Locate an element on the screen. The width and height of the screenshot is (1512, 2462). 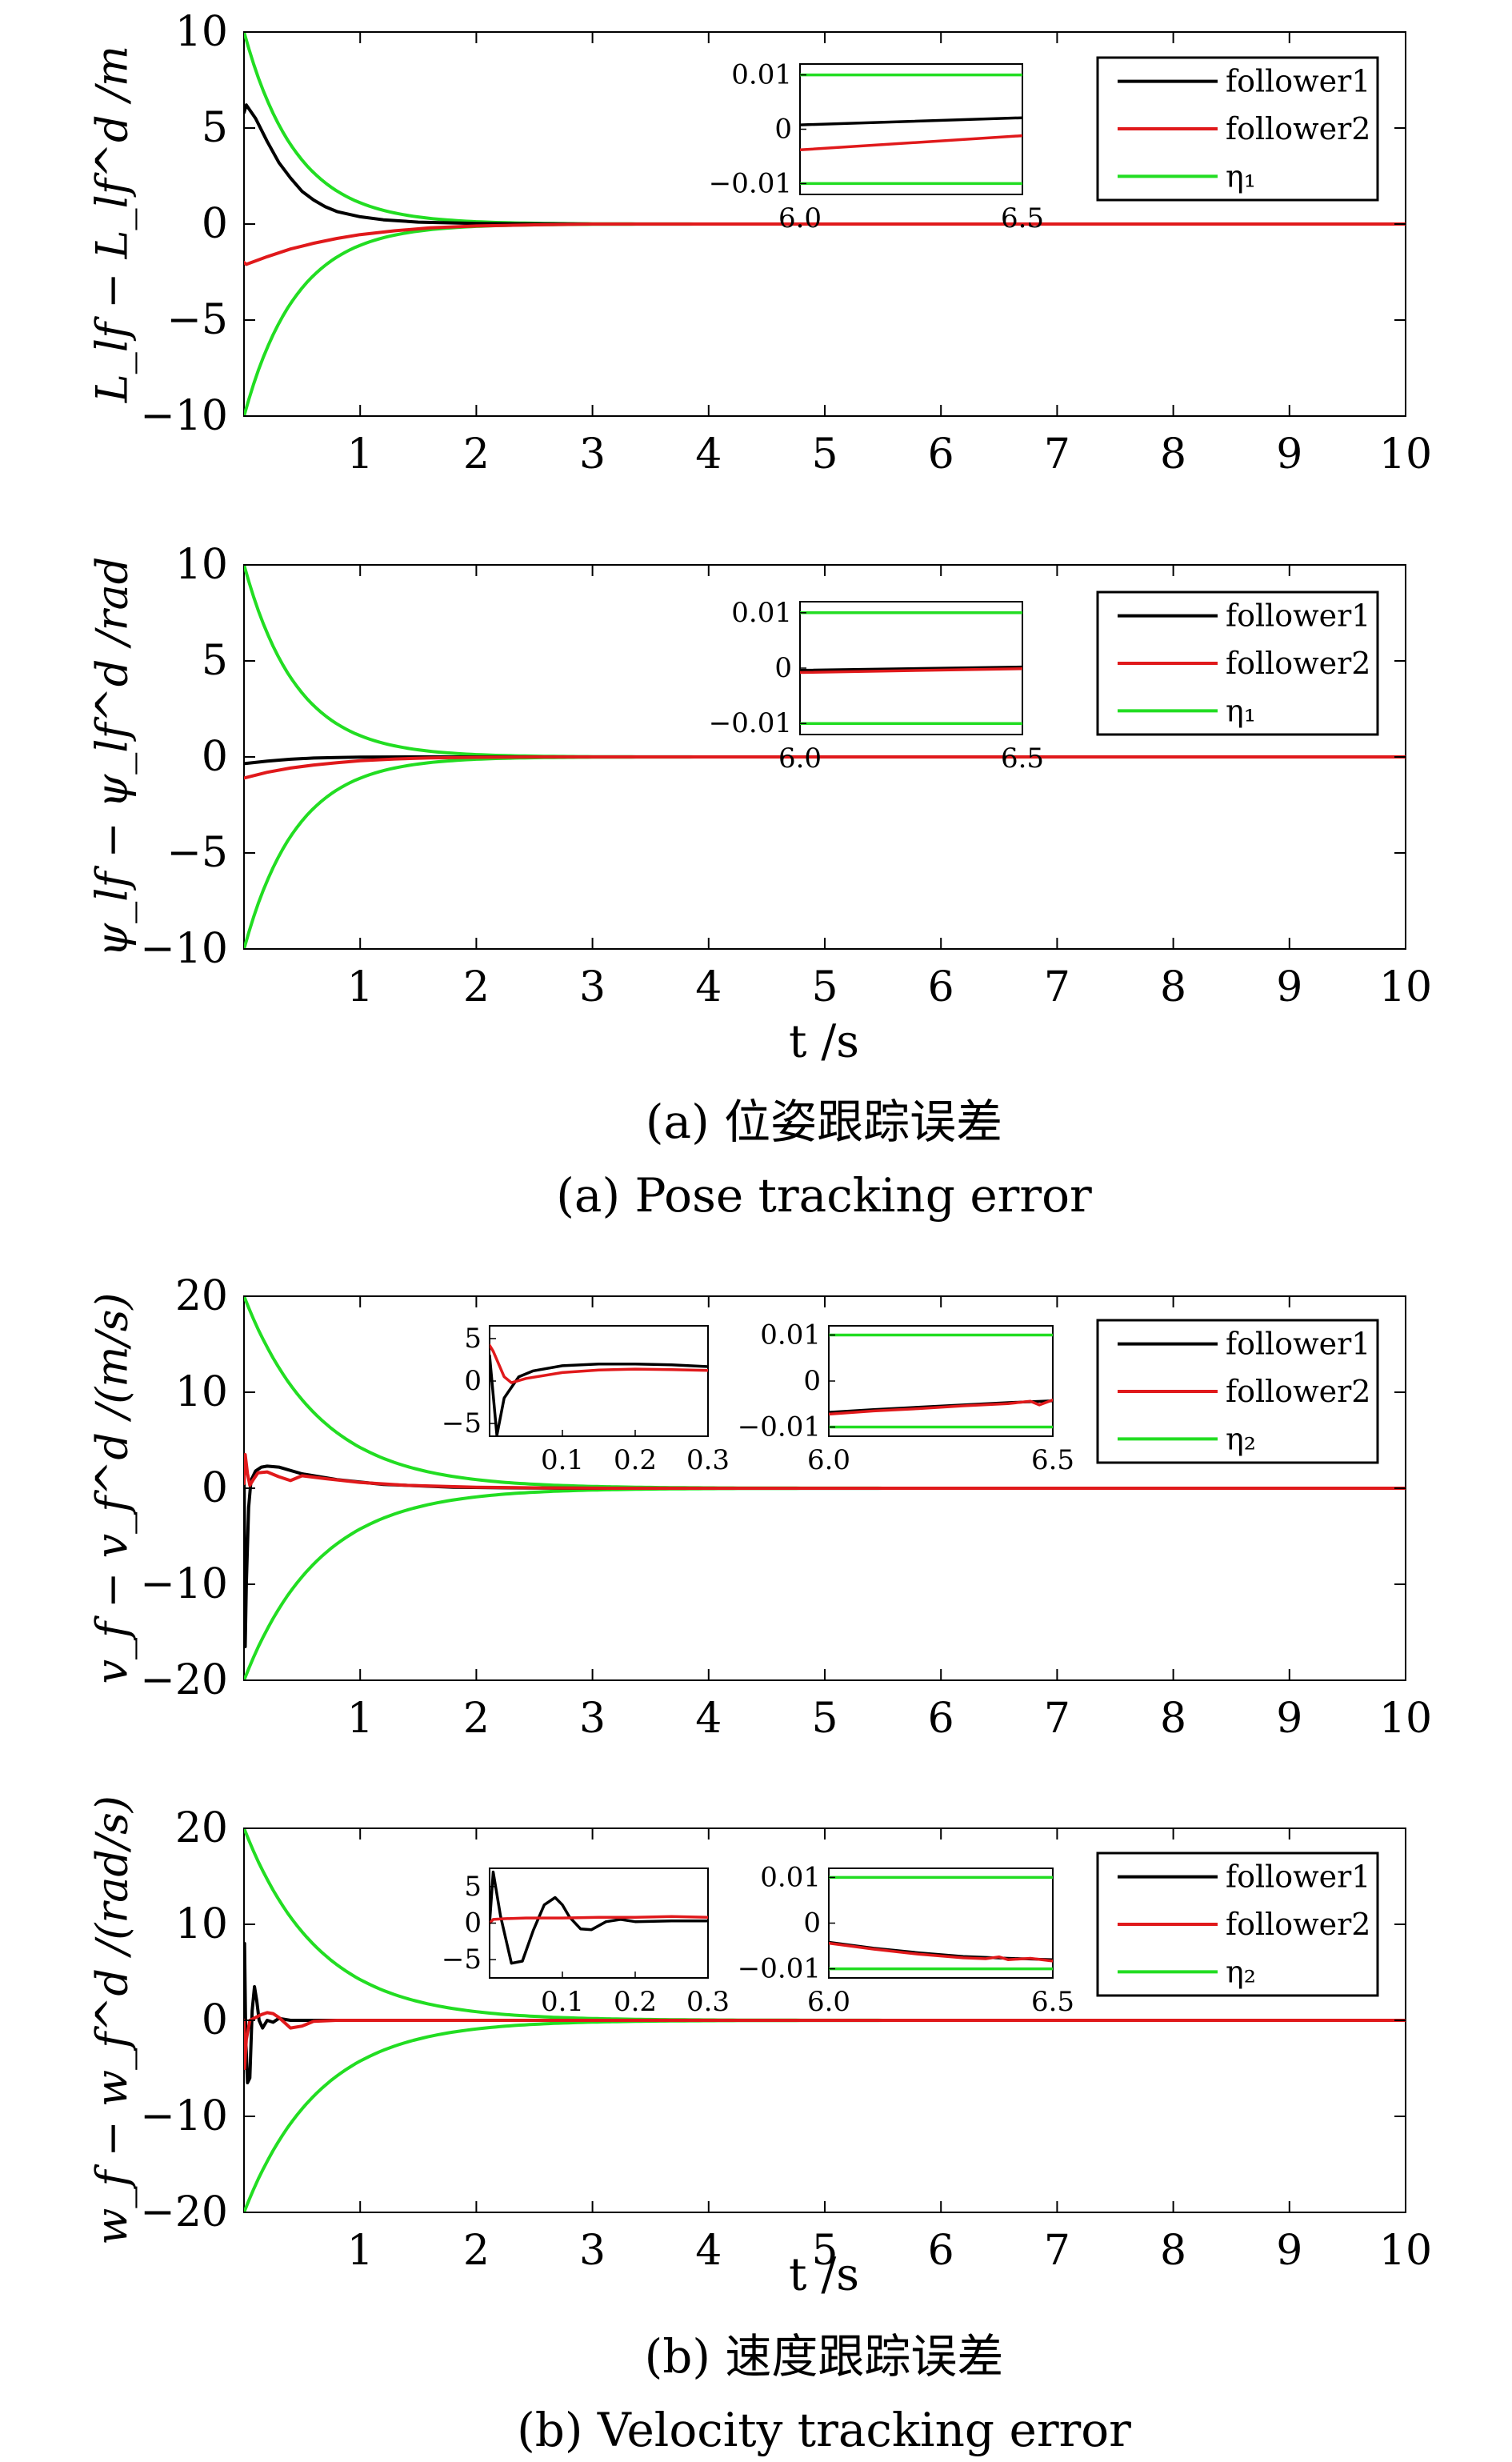
y-axis-label: L_lf − L_lf^d /m is located at coordinates (112, 225).